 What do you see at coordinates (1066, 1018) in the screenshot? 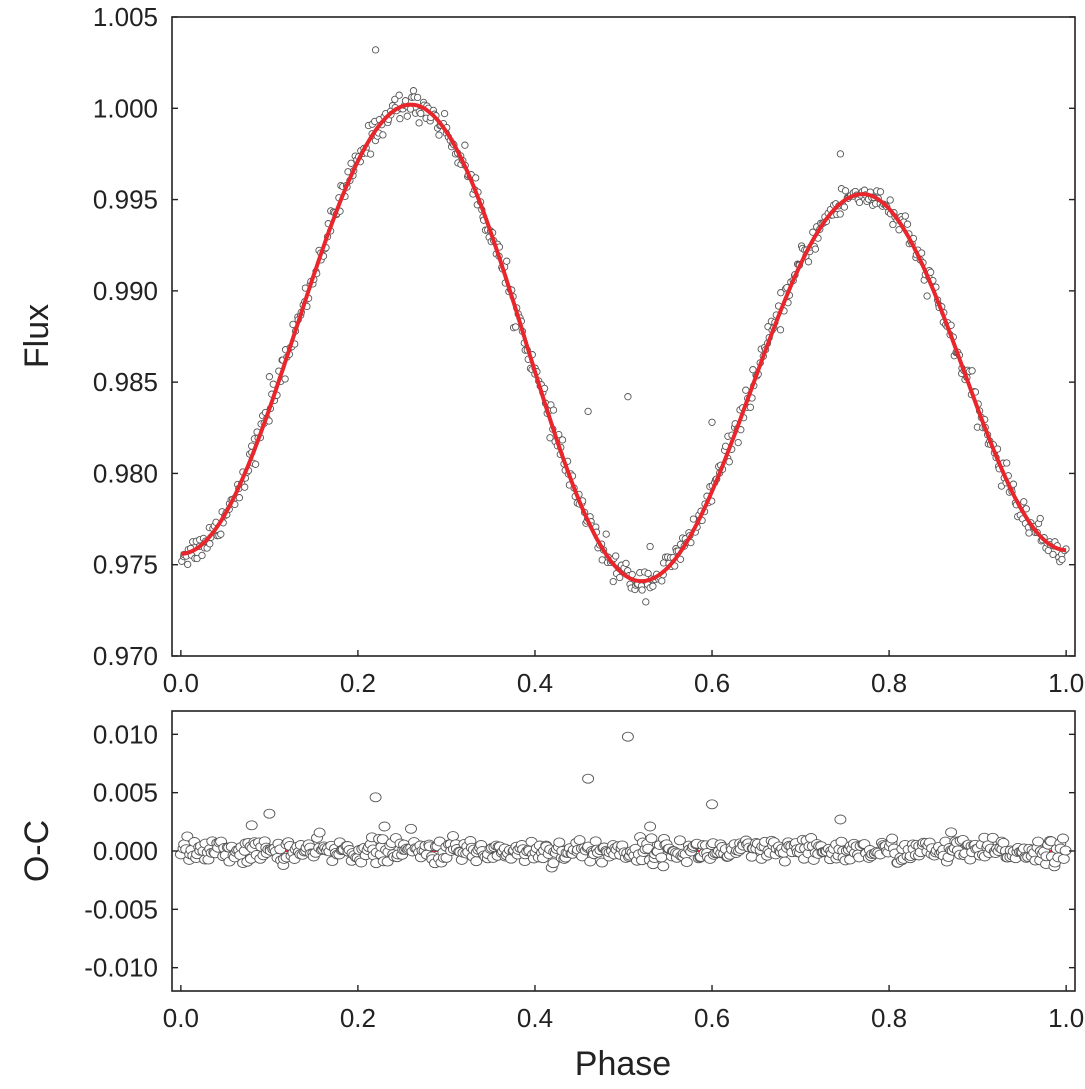
I see `residuals-x-tick-label: 1.0` at bounding box center [1066, 1018].